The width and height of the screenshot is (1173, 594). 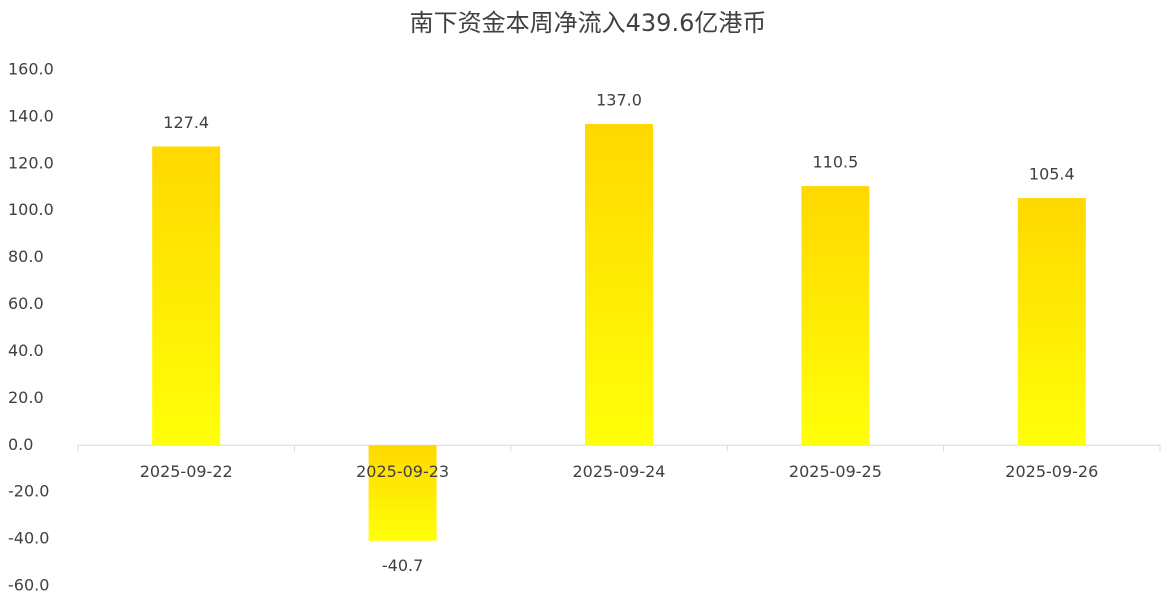 What do you see at coordinates (835, 471) in the screenshot?
I see `x-tick-label: 2025-09-25` at bounding box center [835, 471].